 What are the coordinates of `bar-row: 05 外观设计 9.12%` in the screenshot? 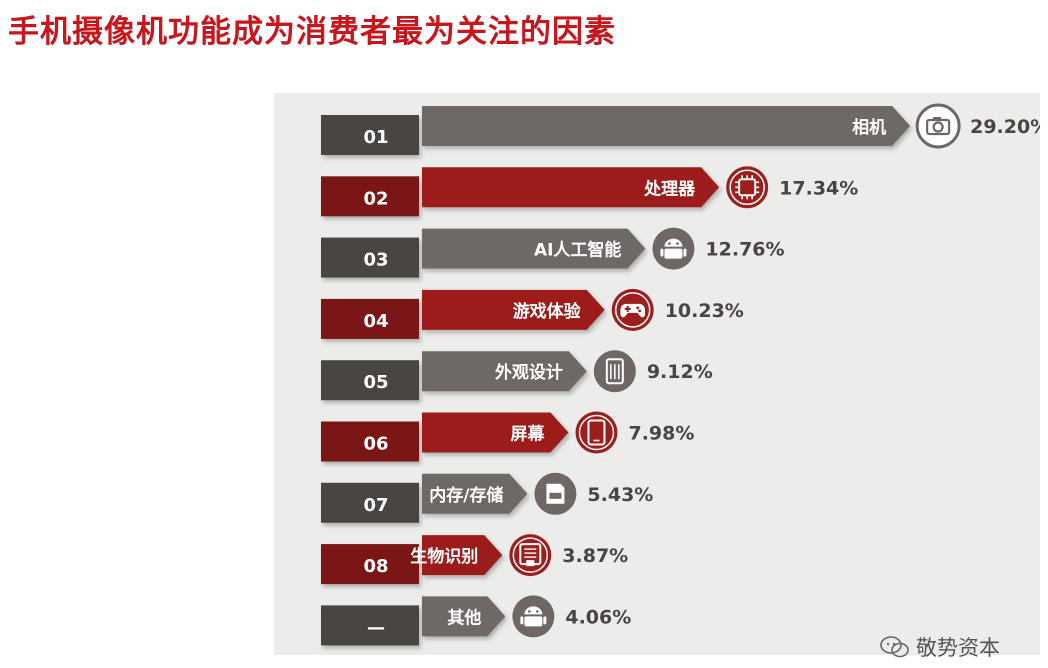 It's located at (517, 375).